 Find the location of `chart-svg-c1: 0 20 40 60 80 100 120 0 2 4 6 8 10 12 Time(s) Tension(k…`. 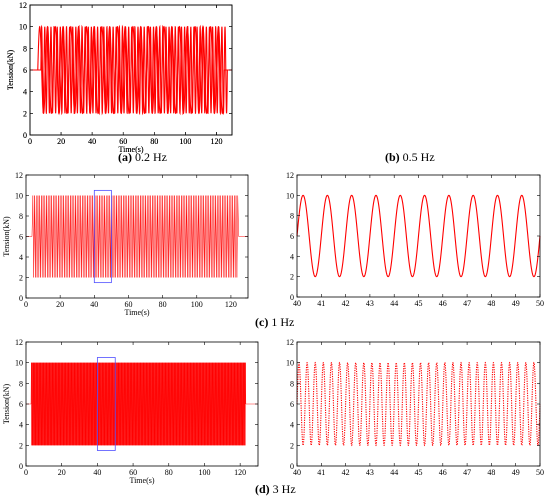

chart-svg-c1: 0 20 40 60 80 100 120 0 2 4 6 8 10 12 Time(s) Tension(k… is located at coordinates (125, 244).